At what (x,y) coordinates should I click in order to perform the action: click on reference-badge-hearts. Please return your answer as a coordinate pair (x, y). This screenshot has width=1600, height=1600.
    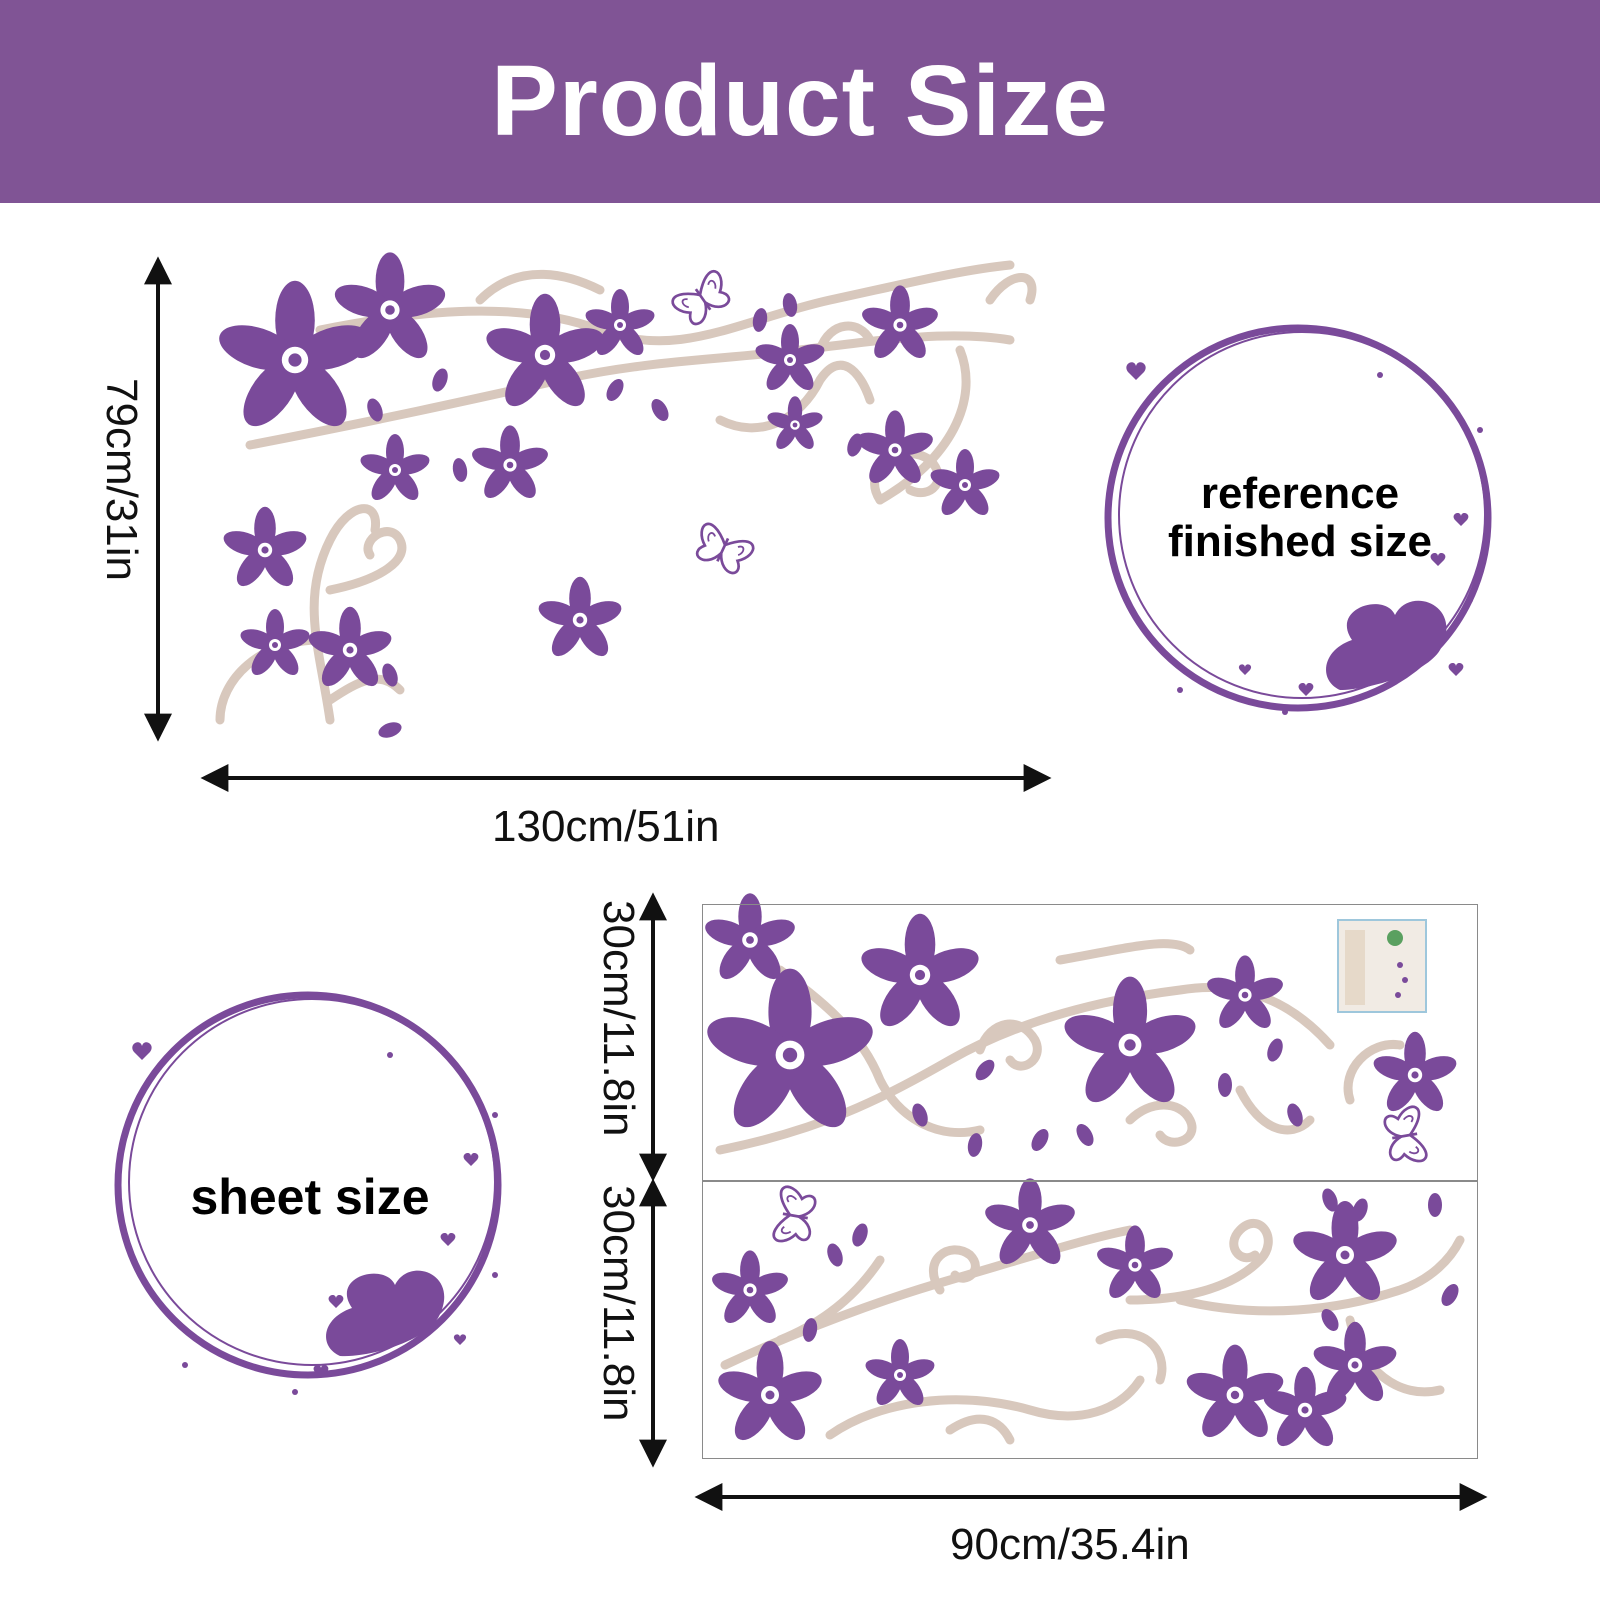
    Looking at the image, I should click on (1304, 538).